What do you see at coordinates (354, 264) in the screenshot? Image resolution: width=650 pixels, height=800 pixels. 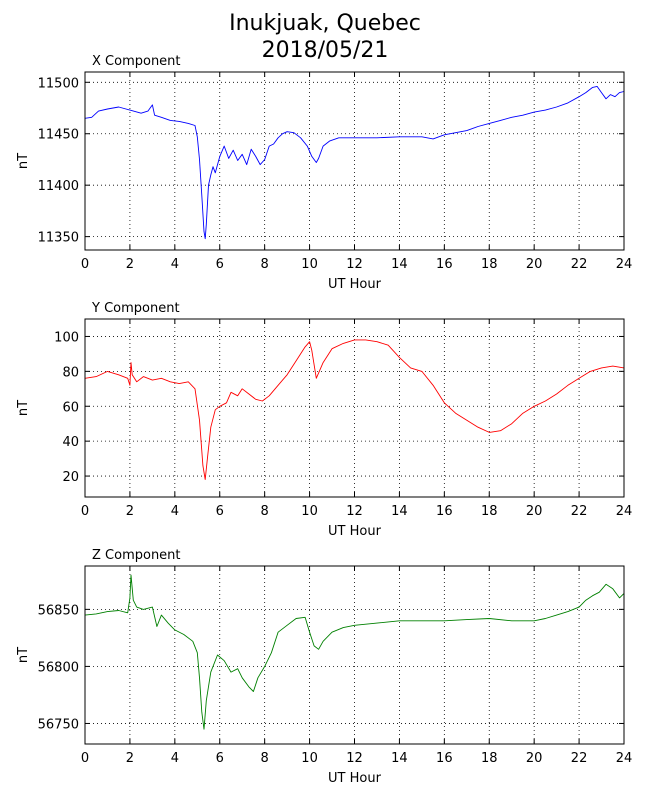 I see `panel1-xtick-label: 12` at bounding box center [354, 264].